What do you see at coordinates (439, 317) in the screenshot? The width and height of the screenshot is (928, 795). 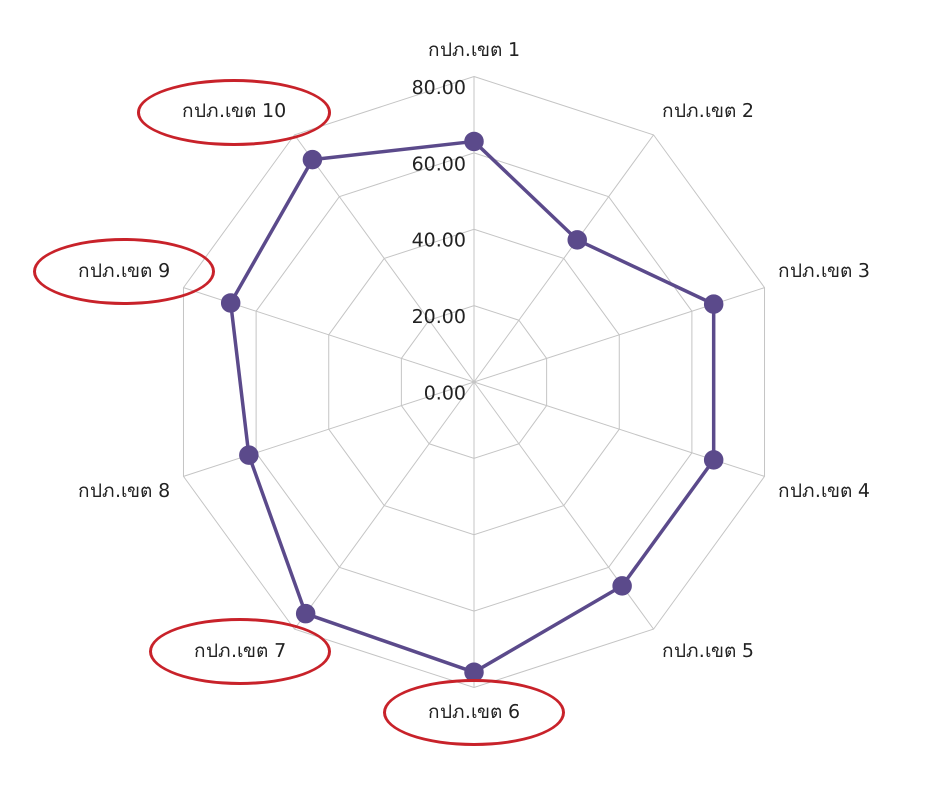 I see `y-tick-label: 20.00` at bounding box center [439, 317].